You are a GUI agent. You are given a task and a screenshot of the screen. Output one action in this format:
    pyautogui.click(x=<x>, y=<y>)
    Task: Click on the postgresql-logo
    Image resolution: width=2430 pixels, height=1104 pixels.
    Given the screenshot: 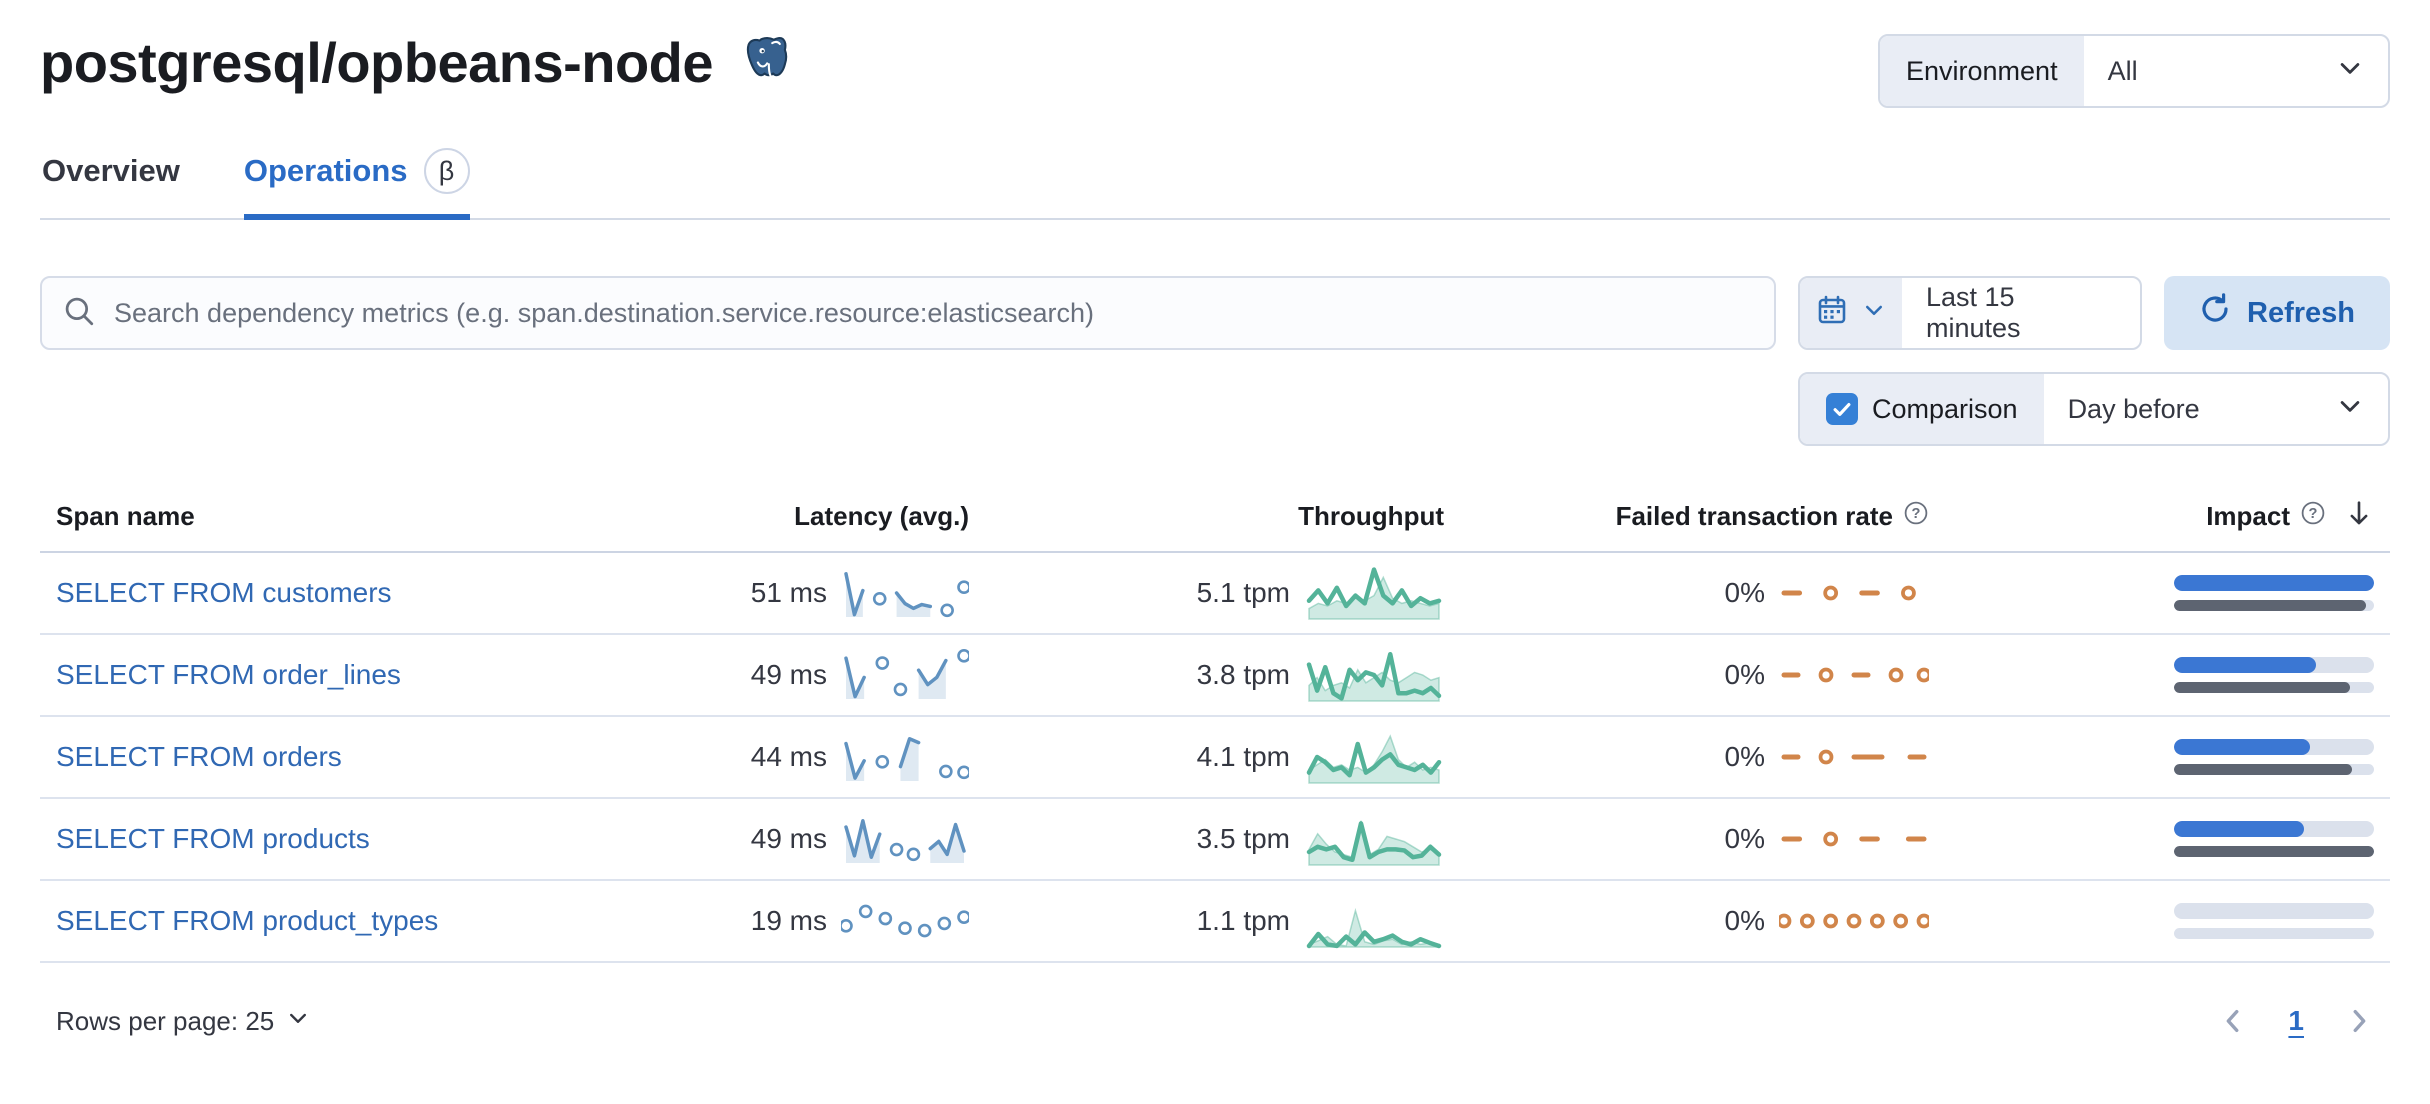 What is the action you would take?
    pyautogui.click(x=768, y=62)
    